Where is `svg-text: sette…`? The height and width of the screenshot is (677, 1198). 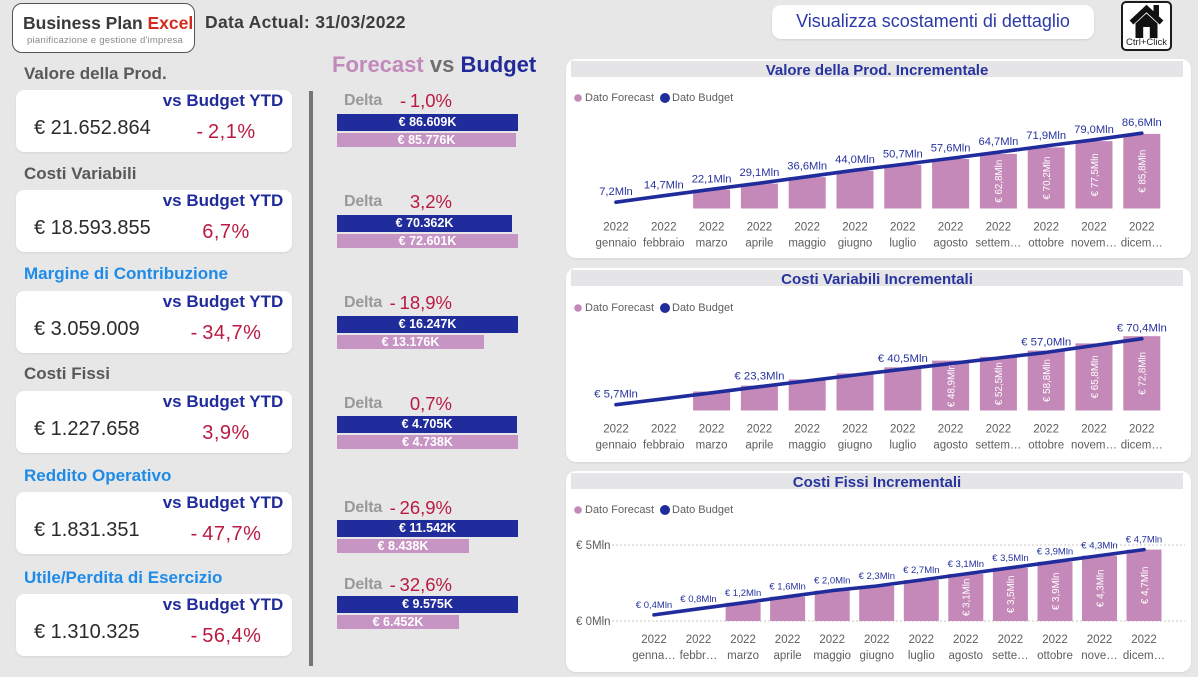
svg-text: sette… is located at coordinates (1010, 656).